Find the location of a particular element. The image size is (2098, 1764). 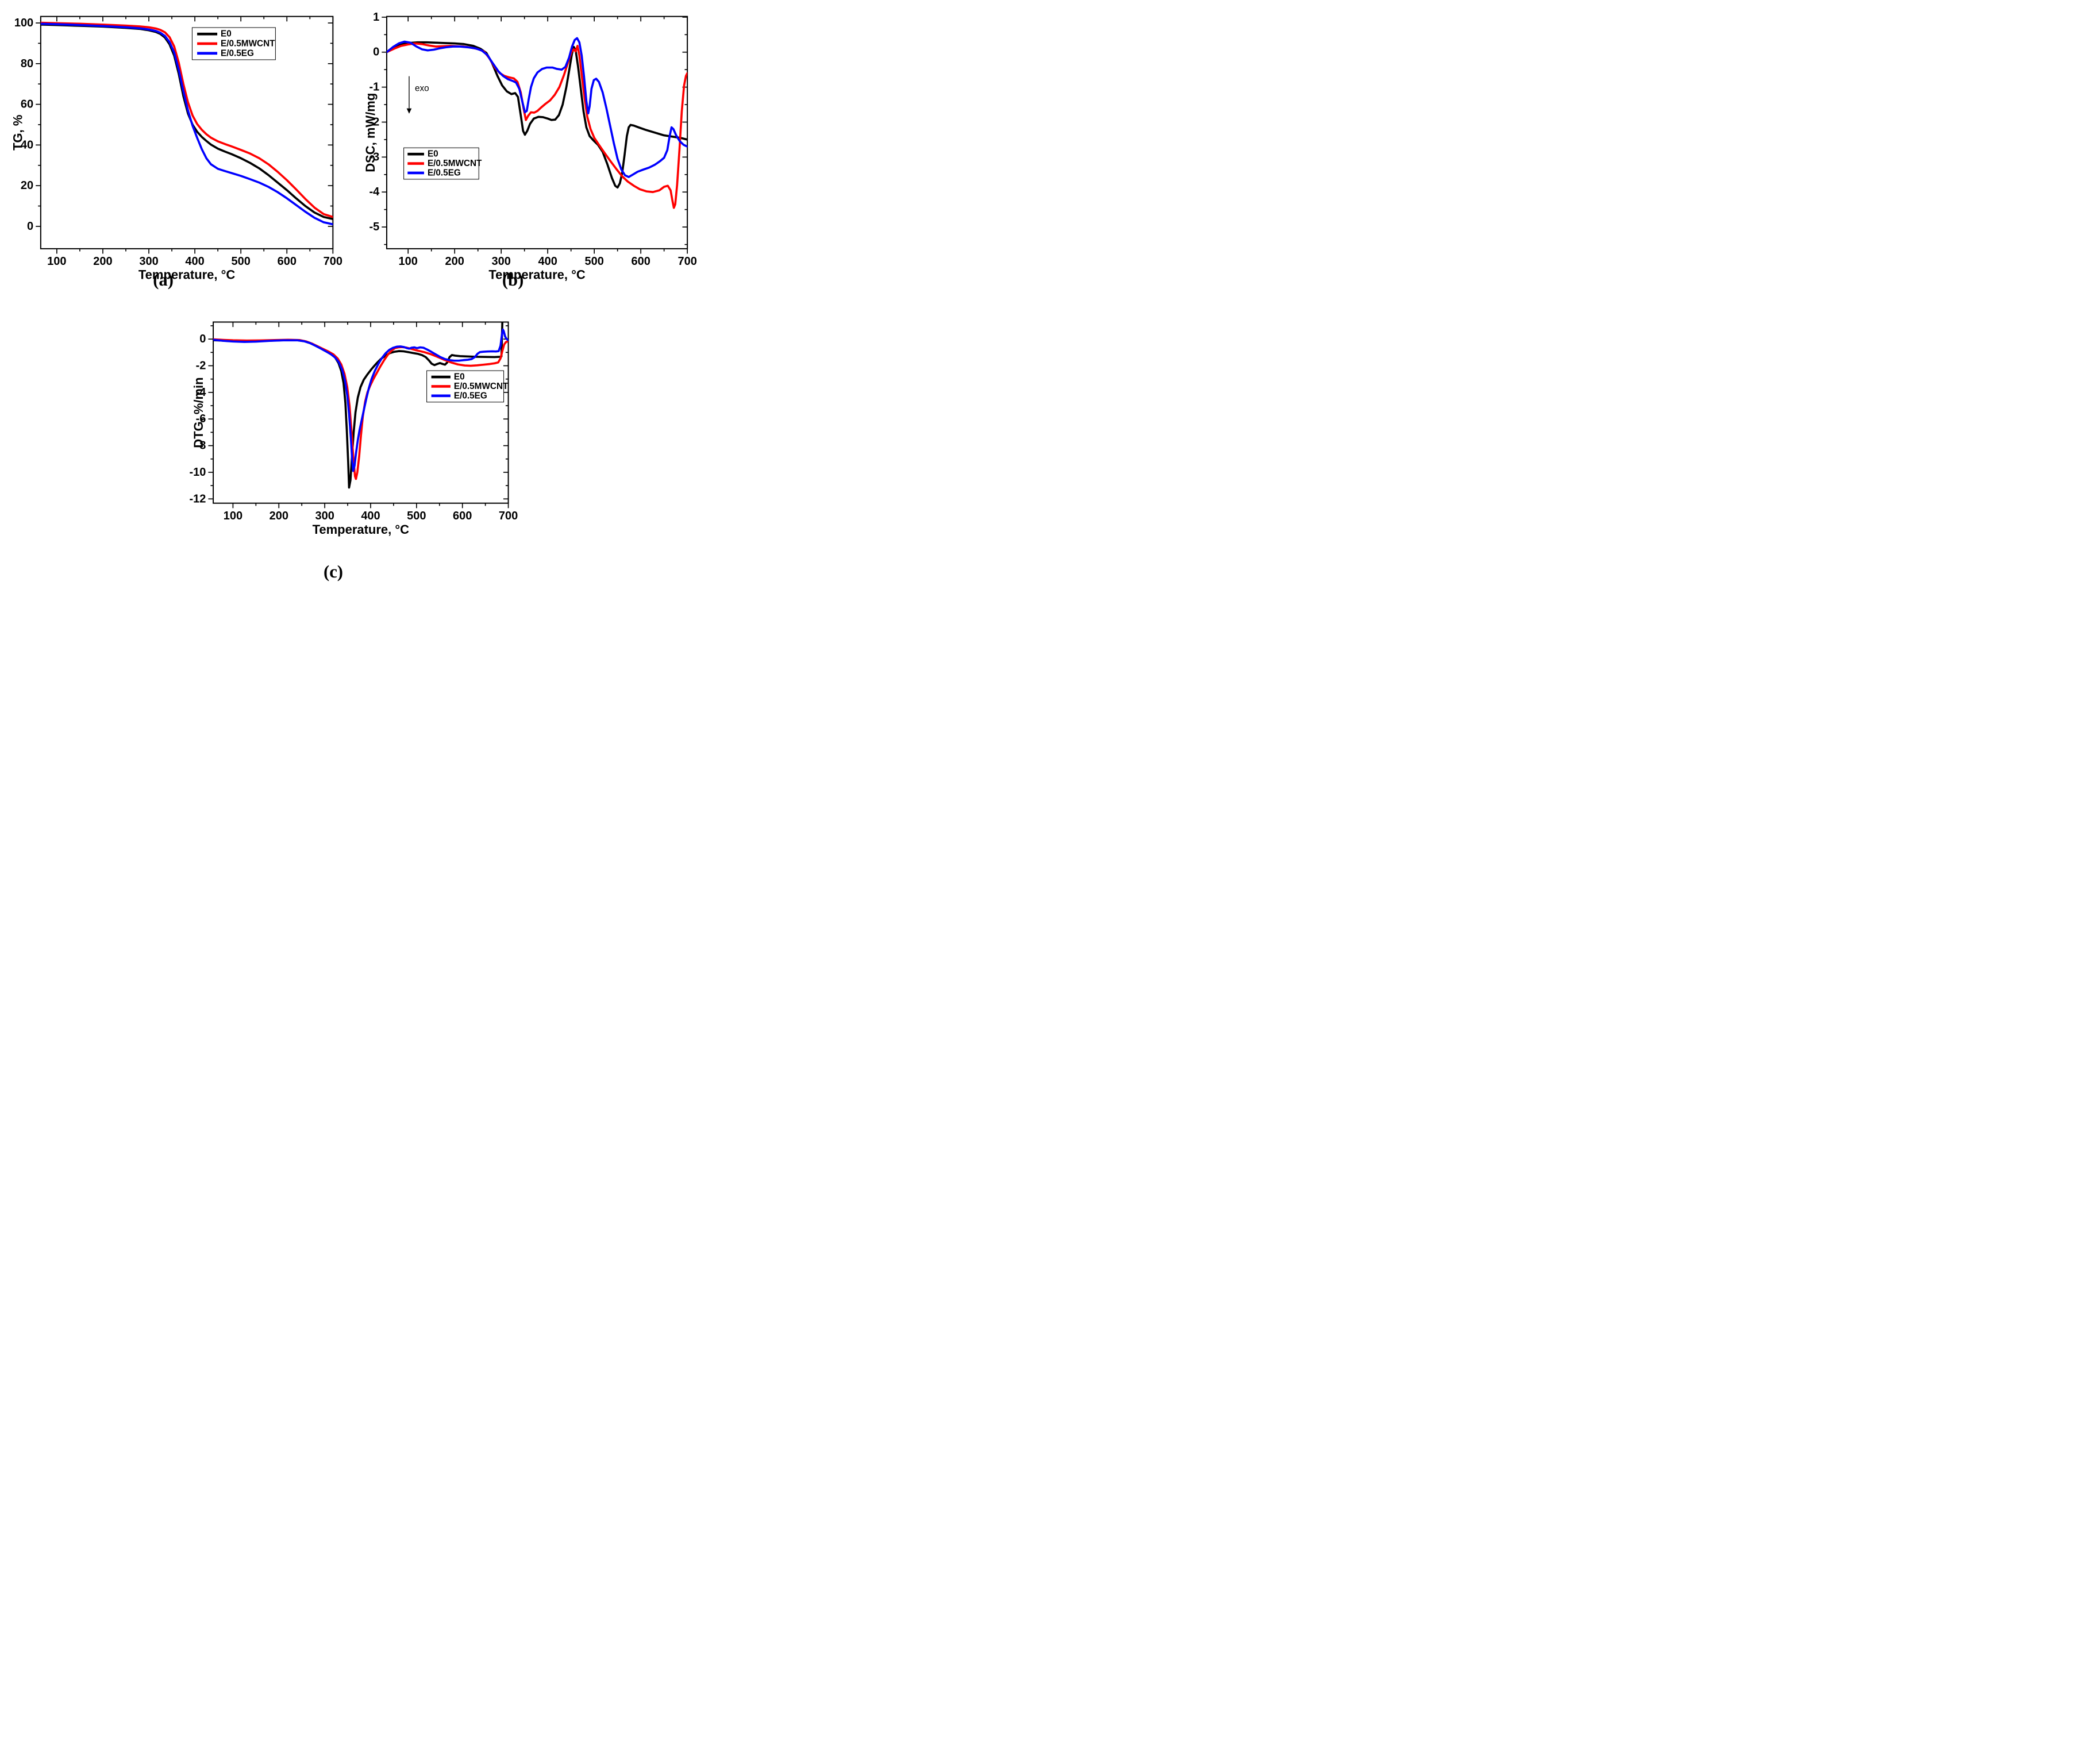

y-tick-label: -8 is located at coordinates (201, 446).